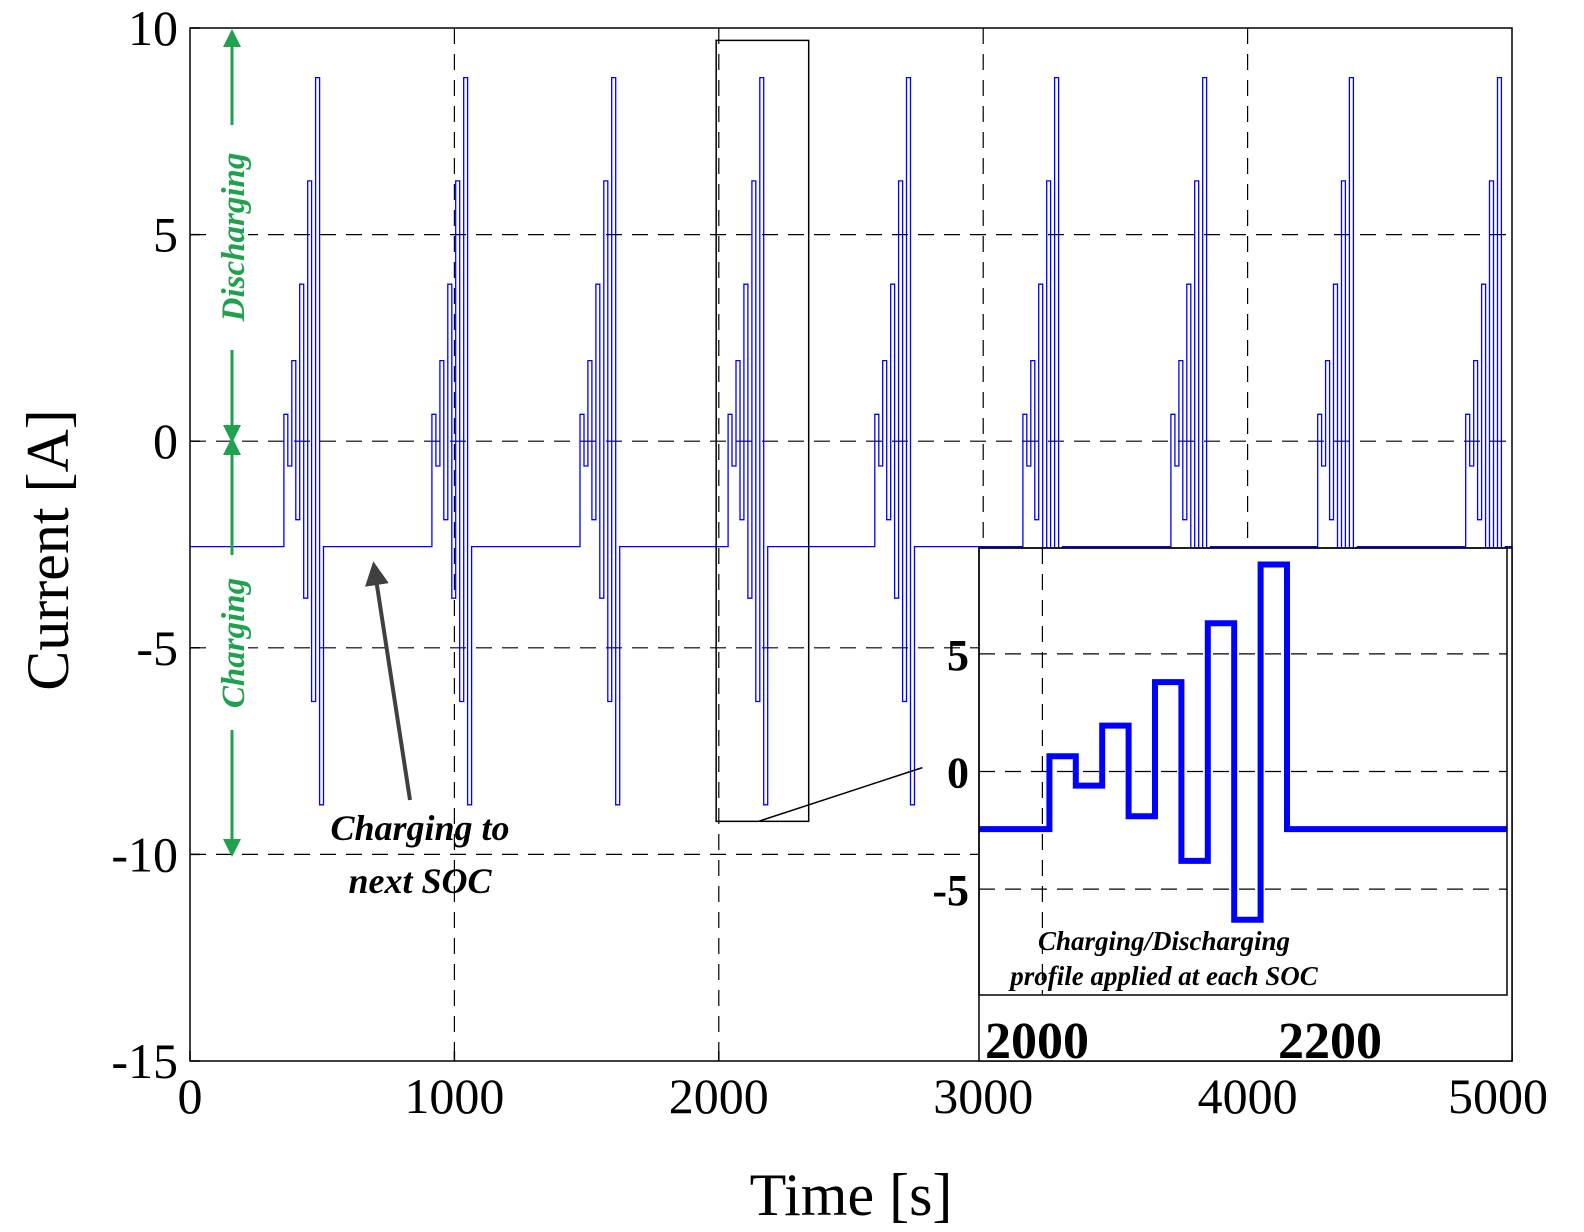 The width and height of the screenshot is (1584, 1232). Describe the element at coordinates (1498, 1096) in the screenshot. I see `main-x-tick-label-5: 5000` at that location.